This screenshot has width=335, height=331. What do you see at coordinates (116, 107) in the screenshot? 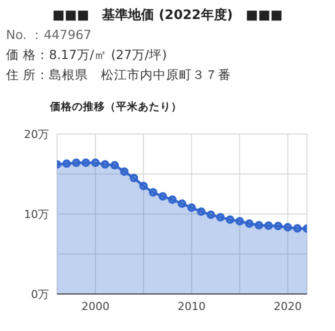
I see `chart-subtitle: 価格の推移（平米あたり）` at bounding box center [116, 107].